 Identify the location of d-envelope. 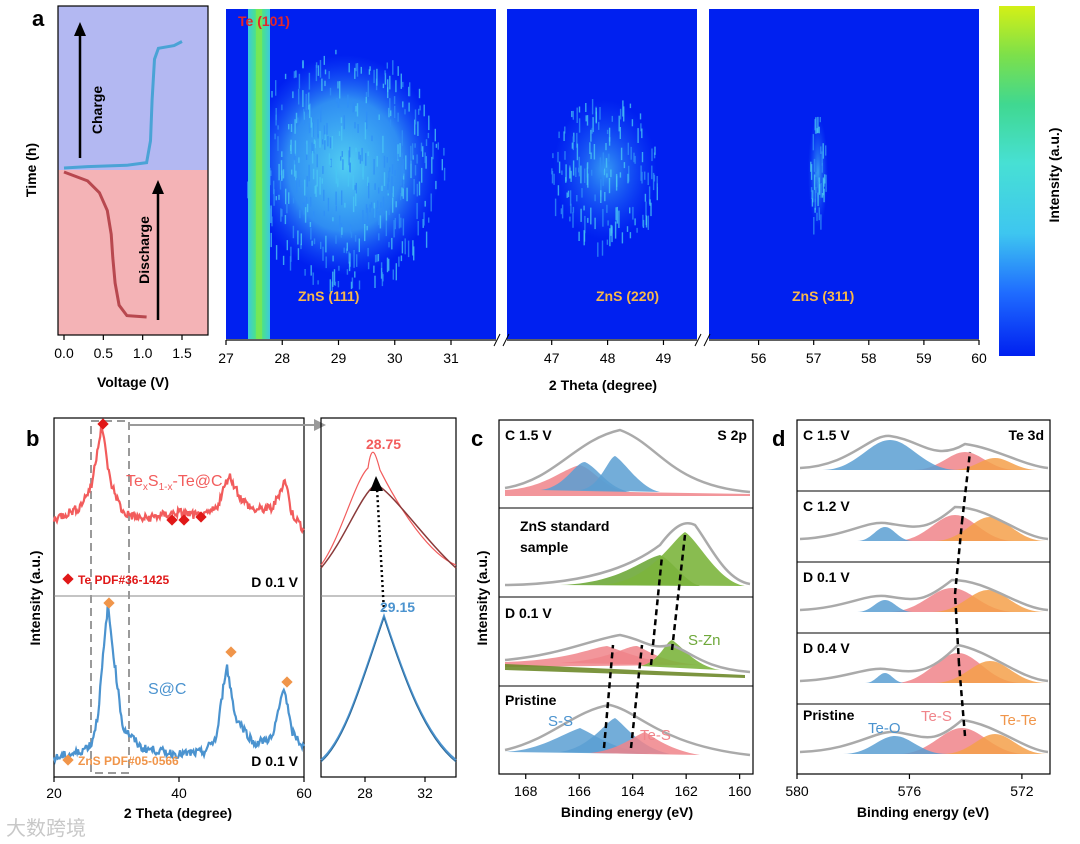
(924, 736).